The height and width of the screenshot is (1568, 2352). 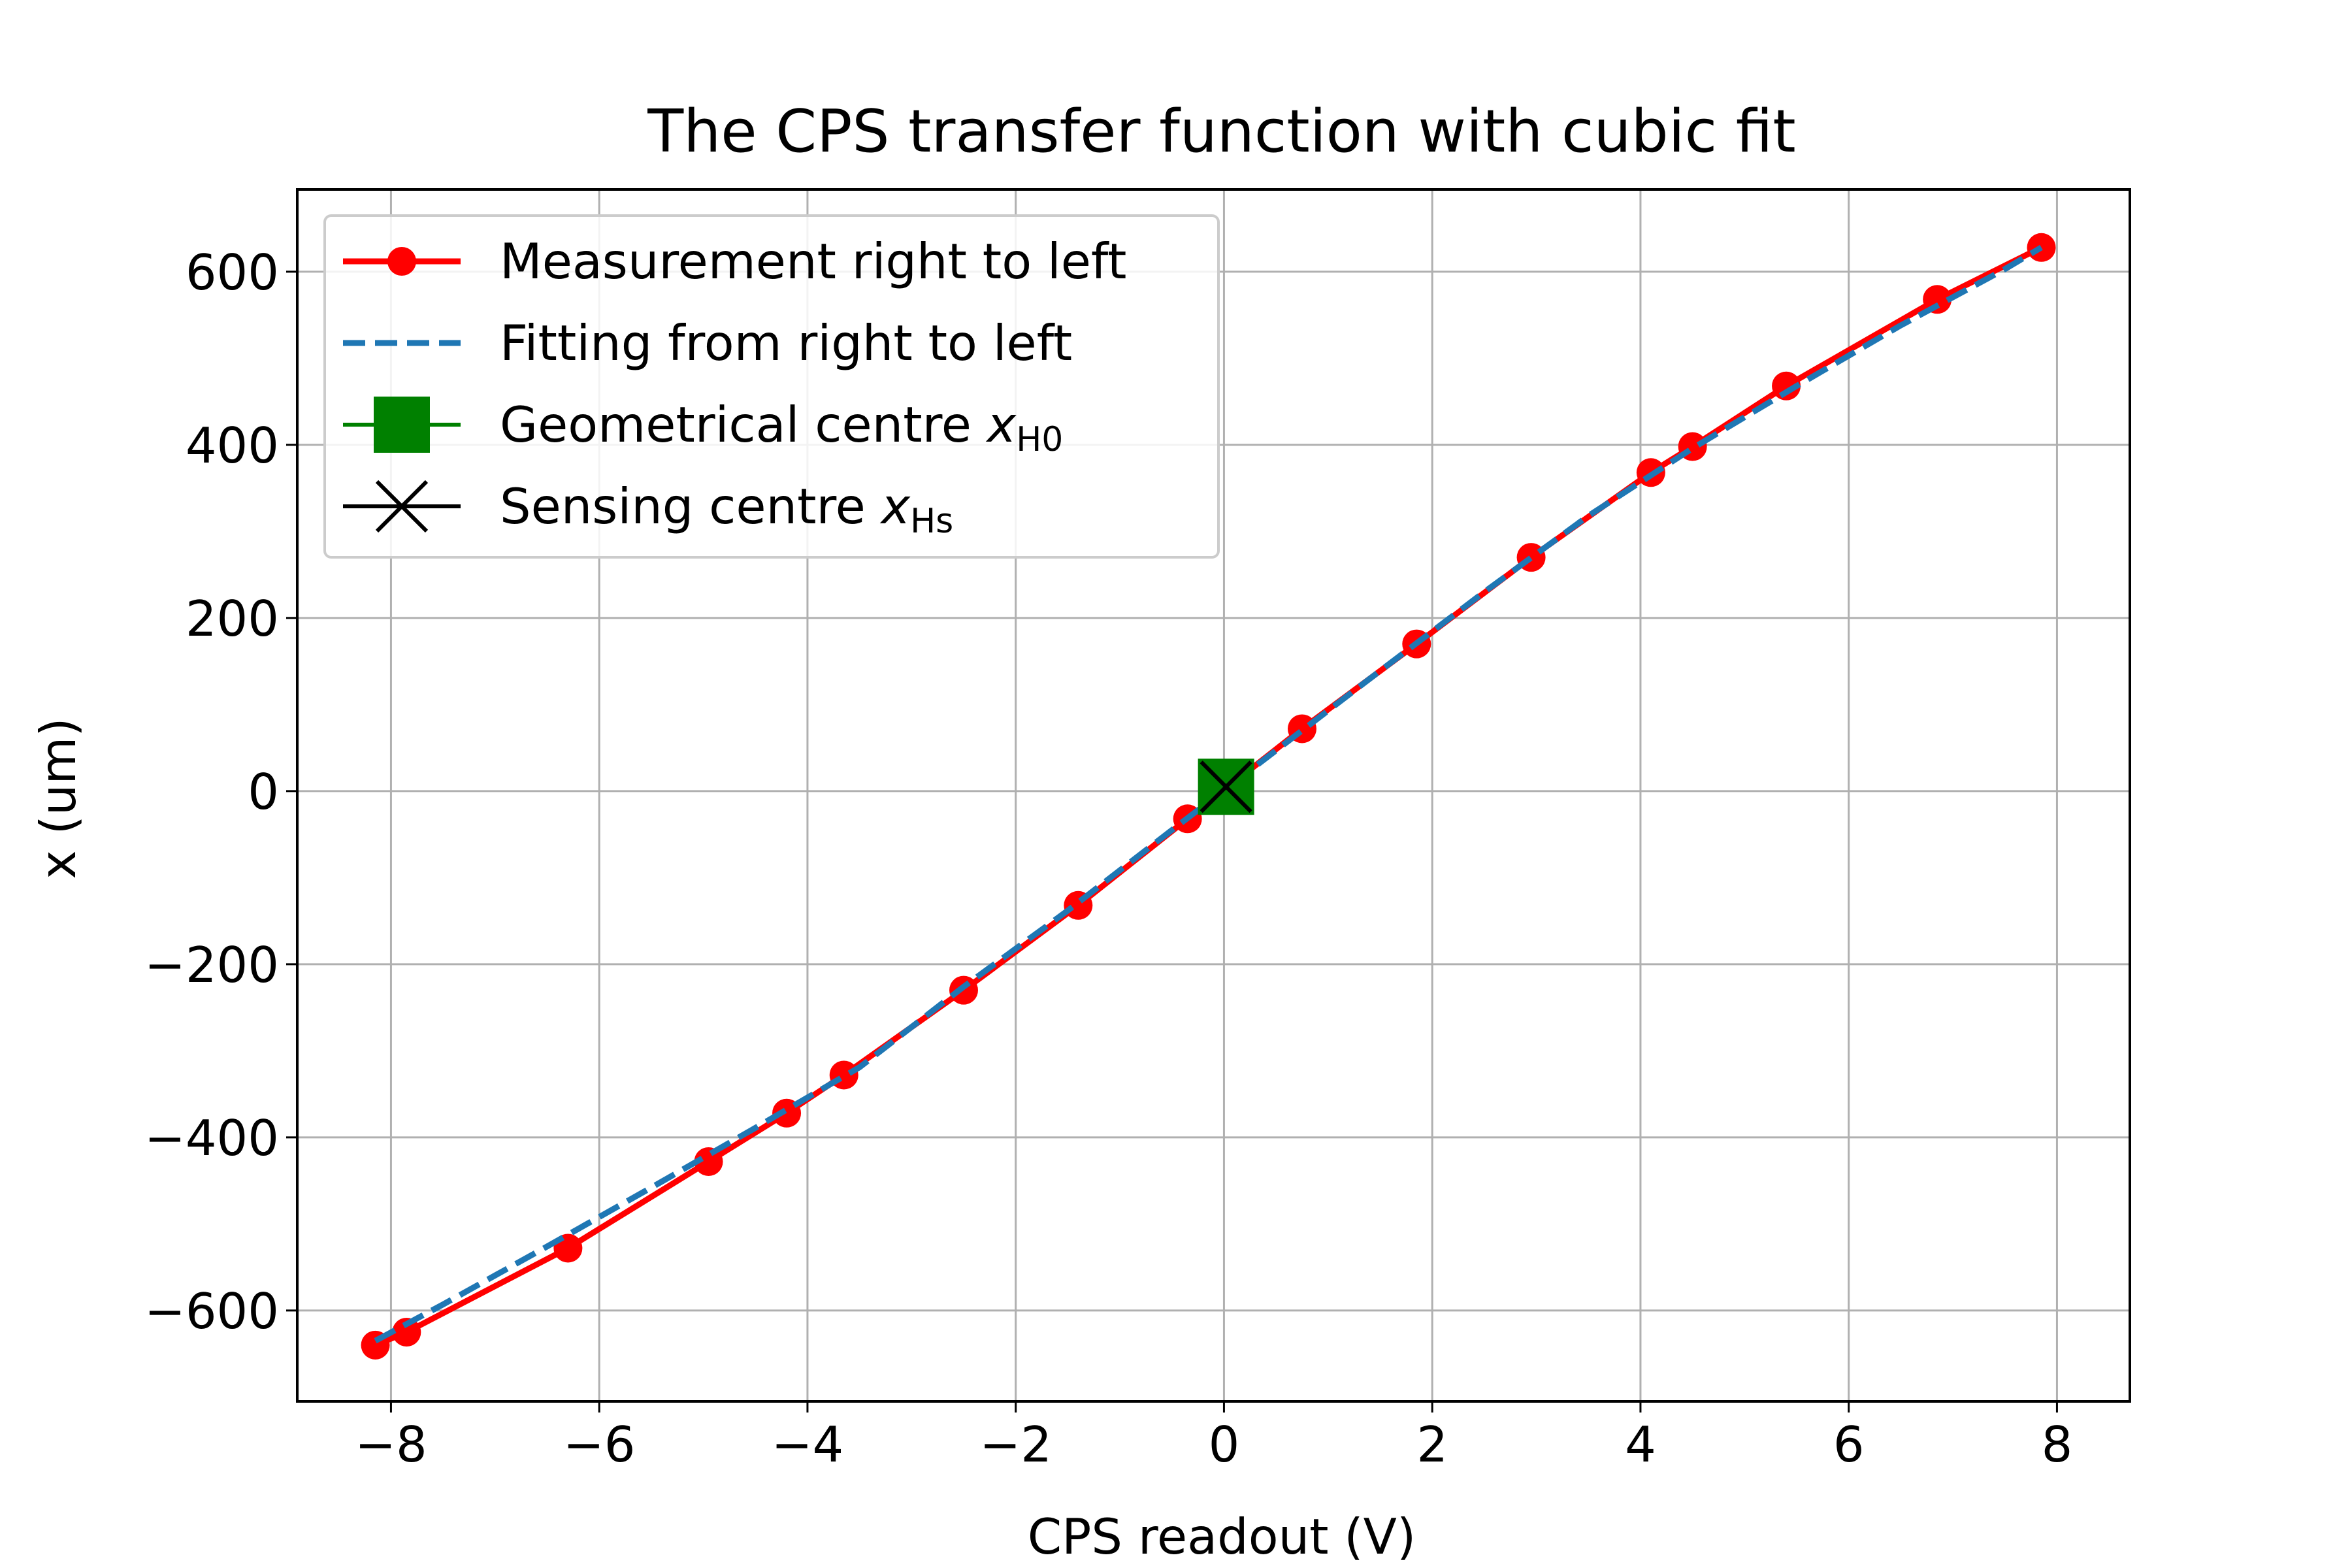 What do you see at coordinates (58, 798) in the screenshot?
I see `y-axis-label: x (um)` at bounding box center [58, 798].